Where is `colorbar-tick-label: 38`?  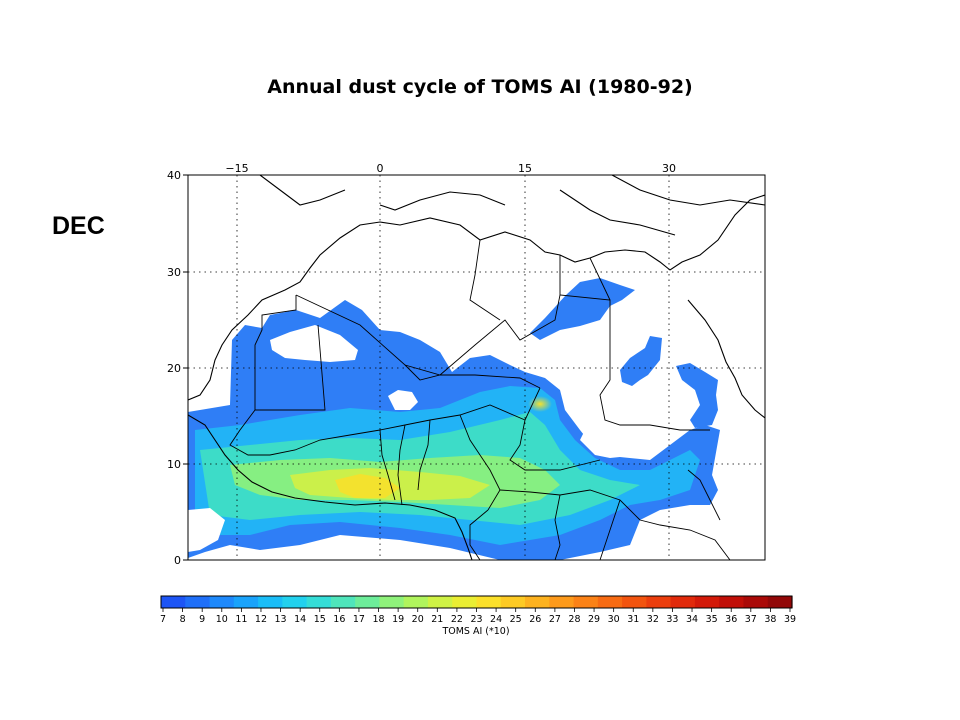 colorbar-tick-label: 38 is located at coordinates (770, 619).